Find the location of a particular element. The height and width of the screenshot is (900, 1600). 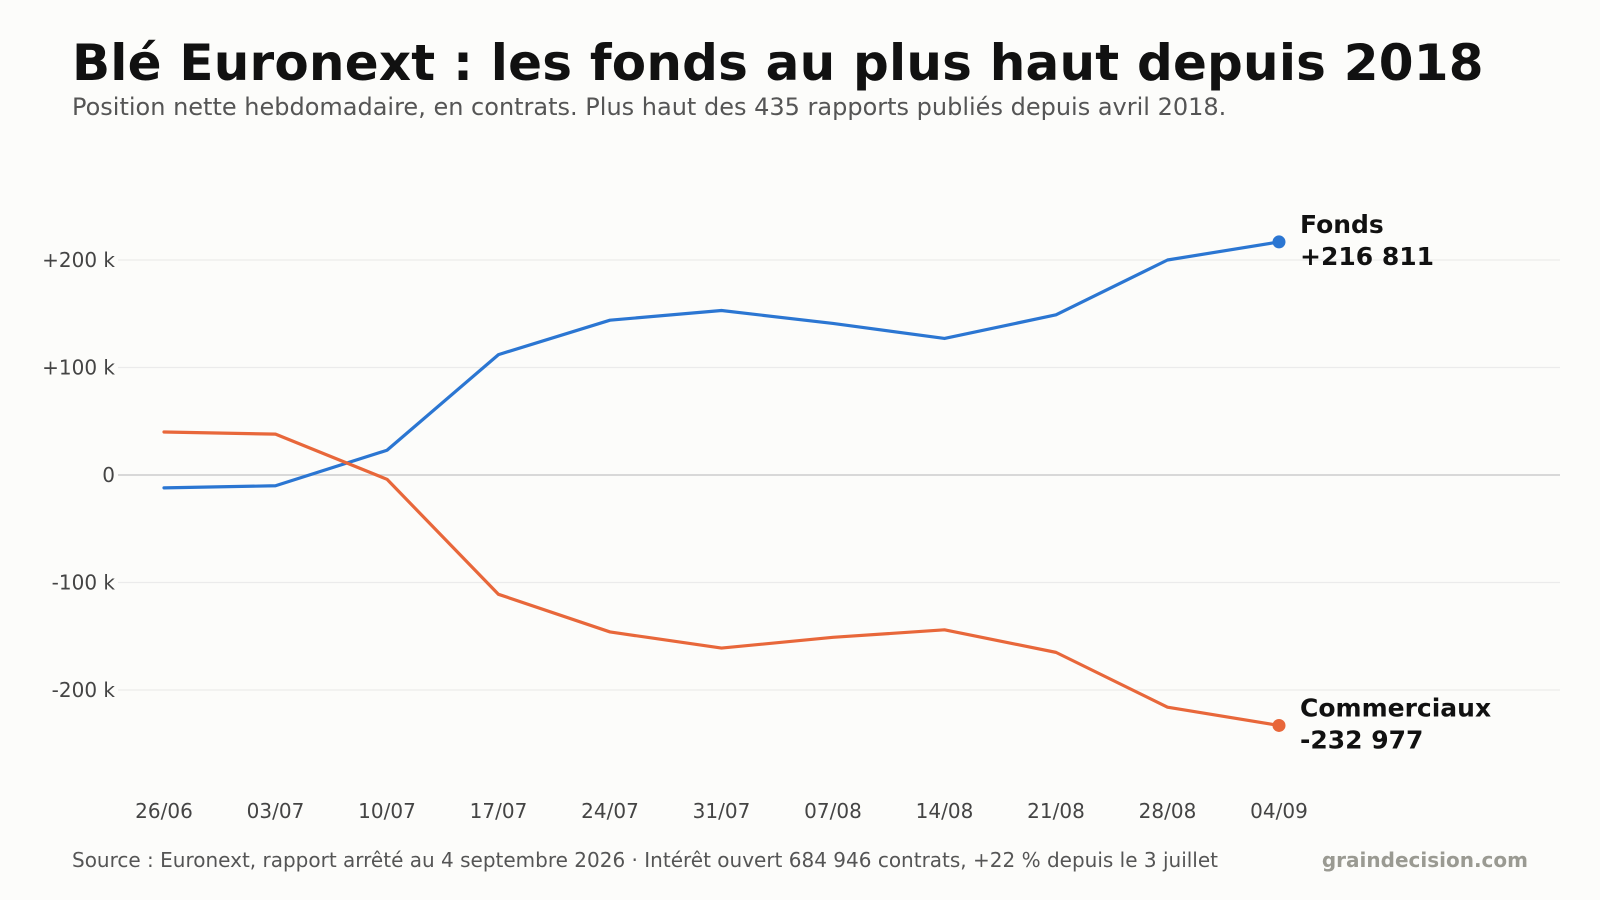

y-tick-label: +100 k is located at coordinates (78, 368).